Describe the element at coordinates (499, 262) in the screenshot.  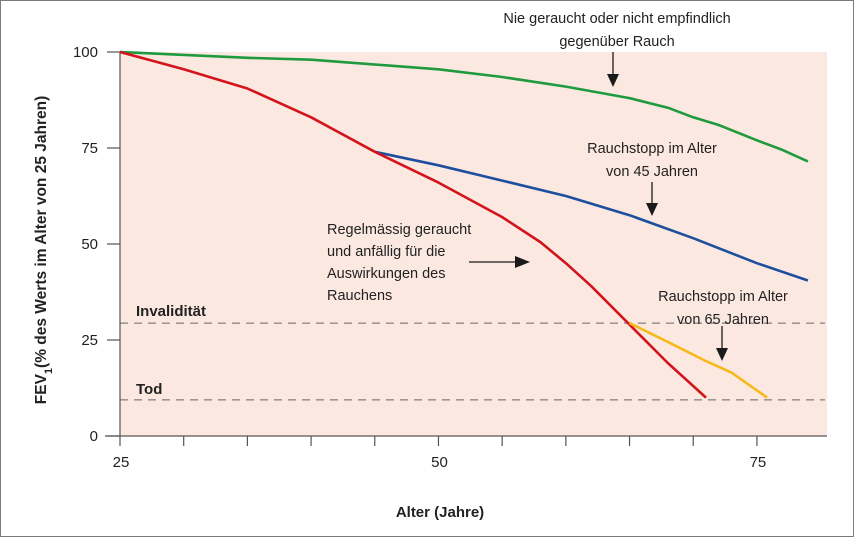
I see `arrow-right-icon` at that location.